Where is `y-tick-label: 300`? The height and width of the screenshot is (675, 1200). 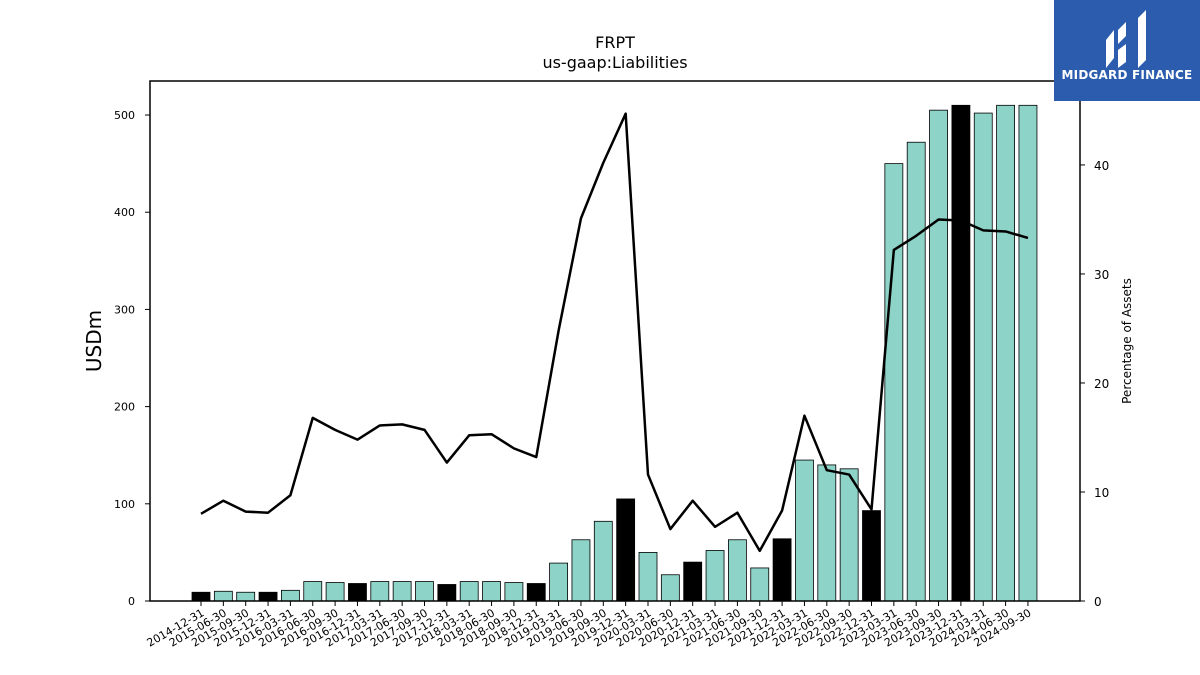 y-tick-label: 300 is located at coordinates (124, 309).